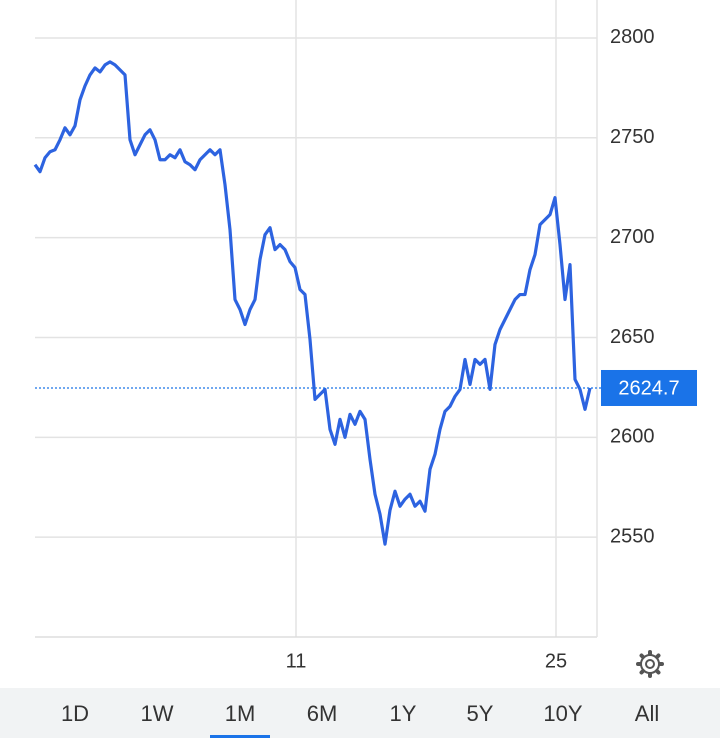 The width and height of the screenshot is (720, 738). What do you see at coordinates (296, 661) in the screenshot?
I see `x-tick-label: 11` at bounding box center [296, 661].